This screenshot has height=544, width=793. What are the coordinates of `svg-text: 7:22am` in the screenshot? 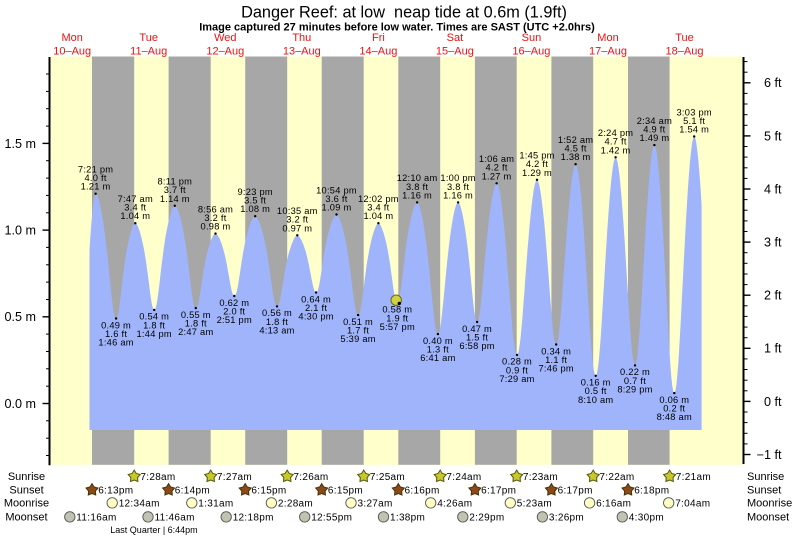 It's located at (616, 477).